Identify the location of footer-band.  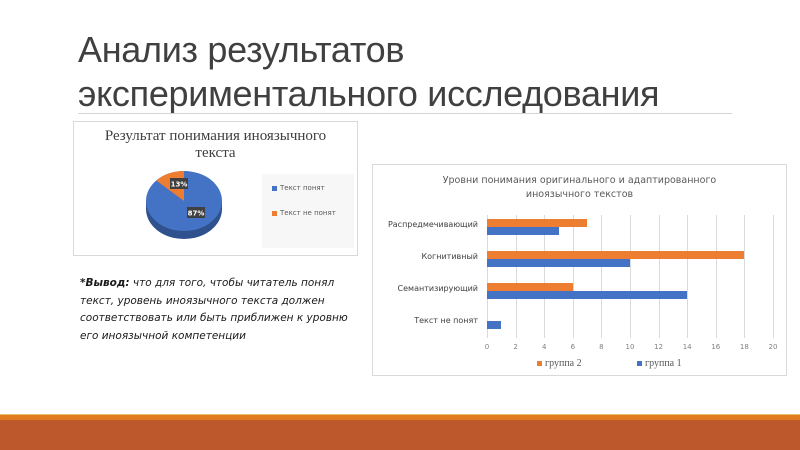
(400, 435).